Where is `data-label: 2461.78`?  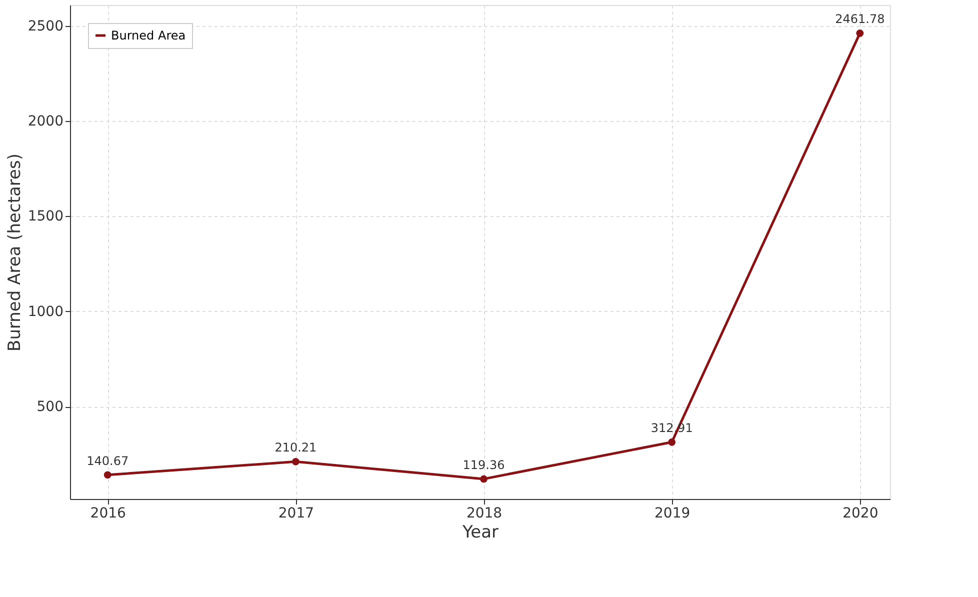
data-label: 2461.78 is located at coordinates (860, 19).